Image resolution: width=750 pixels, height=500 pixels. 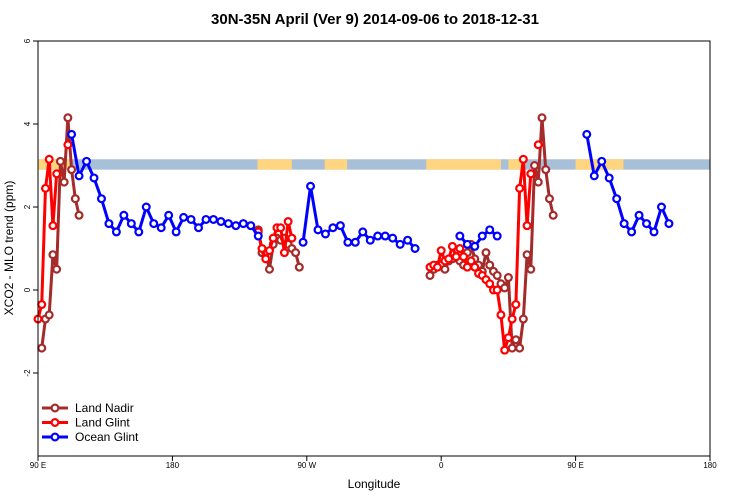 What do you see at coordinates (88, 408) in the screenshot?
I see `legend-item-land-nadir: Land Nadir` at bounding box center [88, 408].